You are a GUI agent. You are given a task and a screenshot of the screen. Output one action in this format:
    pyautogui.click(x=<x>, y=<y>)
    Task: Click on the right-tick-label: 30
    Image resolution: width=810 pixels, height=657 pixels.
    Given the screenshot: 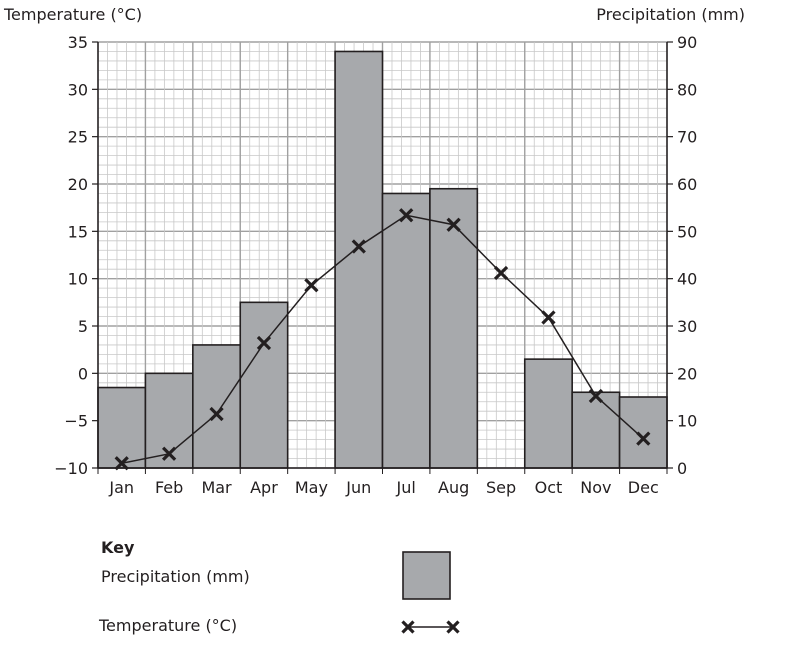 What is the action you would take?
    pyautogui.click(x=687, y=326)
    